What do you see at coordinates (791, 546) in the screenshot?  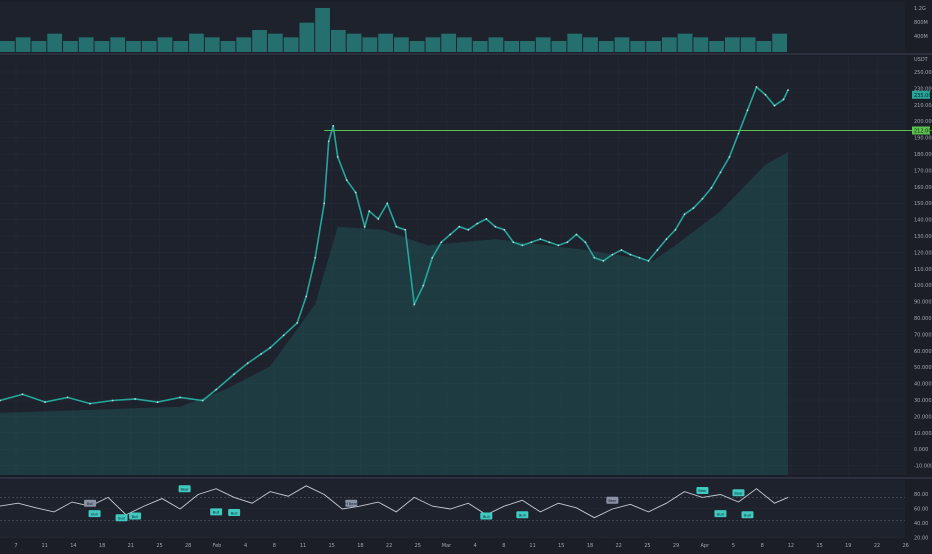 I see `time-axis-label: 12` at bounding box center [791, 546].